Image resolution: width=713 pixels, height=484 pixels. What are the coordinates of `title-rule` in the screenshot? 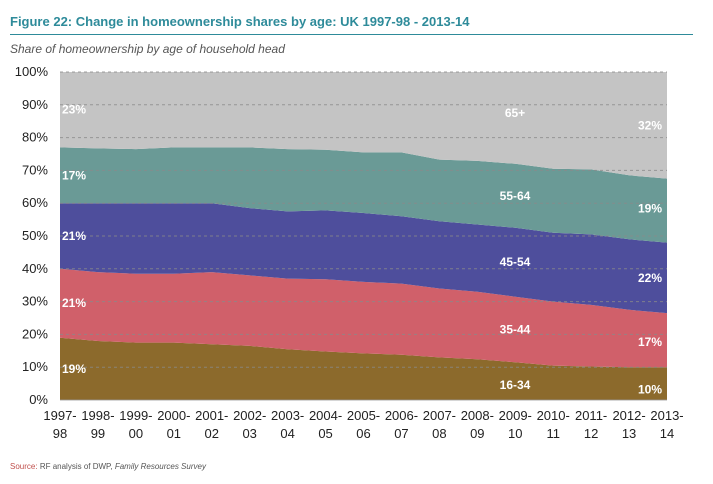 It's located at (351, 34).